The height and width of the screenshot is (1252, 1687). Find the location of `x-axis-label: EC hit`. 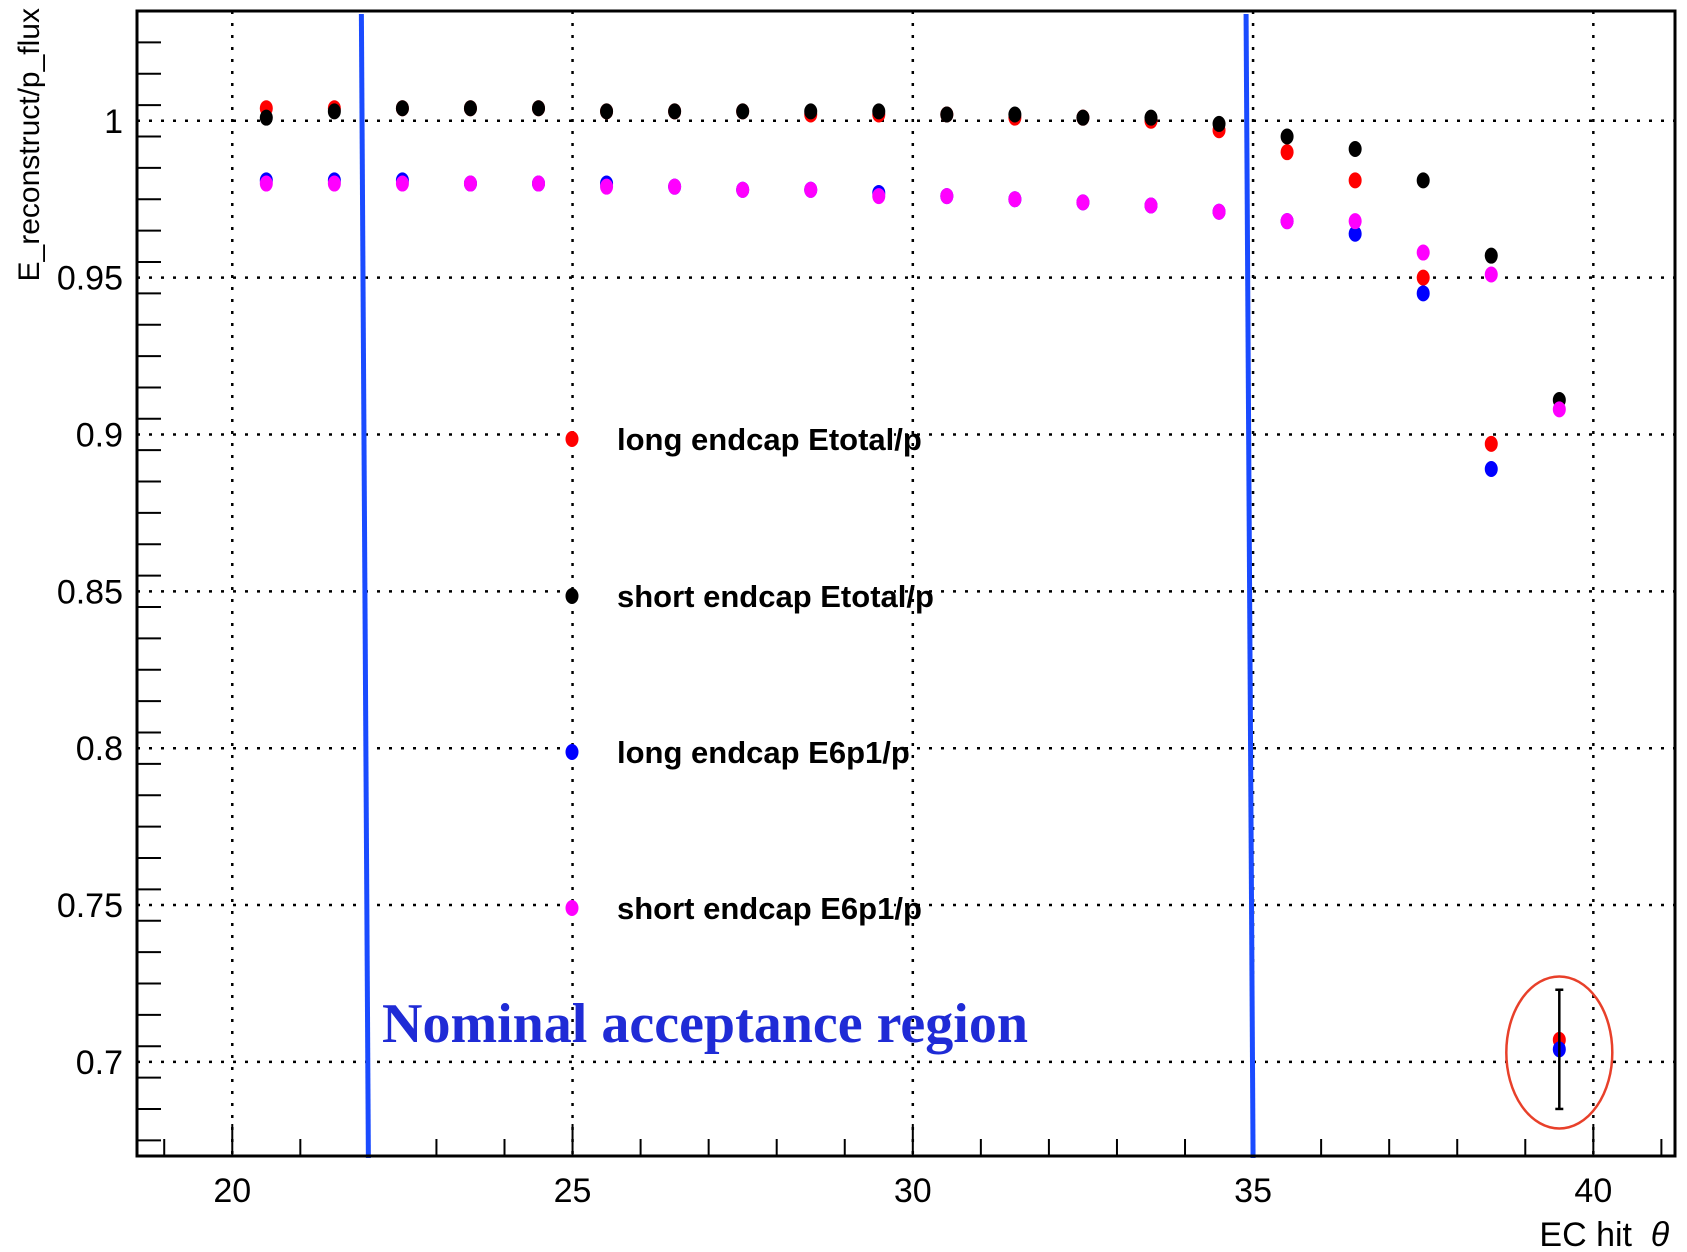

x-axis-label: EC hit is located at coordinates (1585, 1234).